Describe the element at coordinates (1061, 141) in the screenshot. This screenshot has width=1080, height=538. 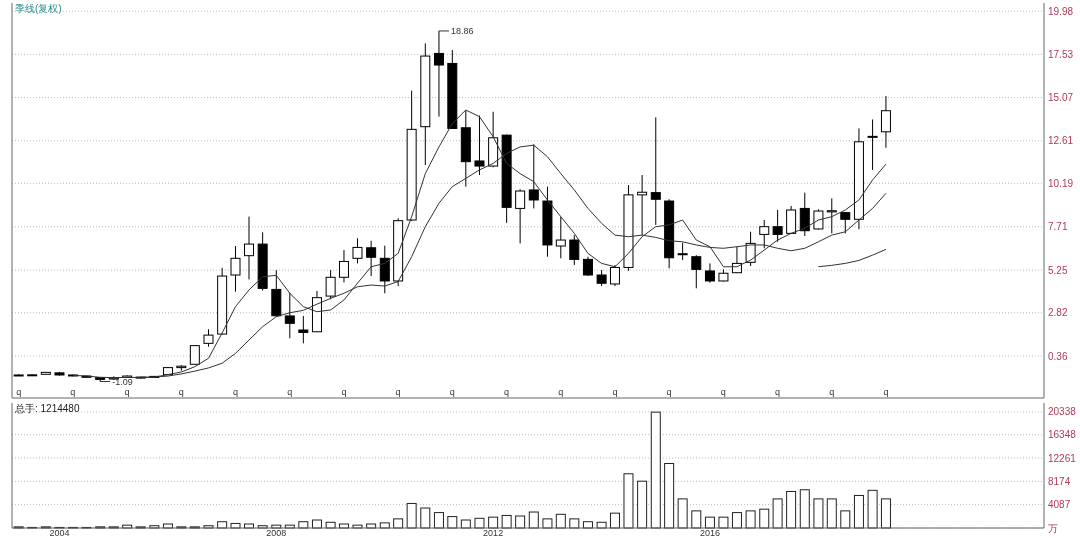
I see `y-tick-label: 12.61` at that location.